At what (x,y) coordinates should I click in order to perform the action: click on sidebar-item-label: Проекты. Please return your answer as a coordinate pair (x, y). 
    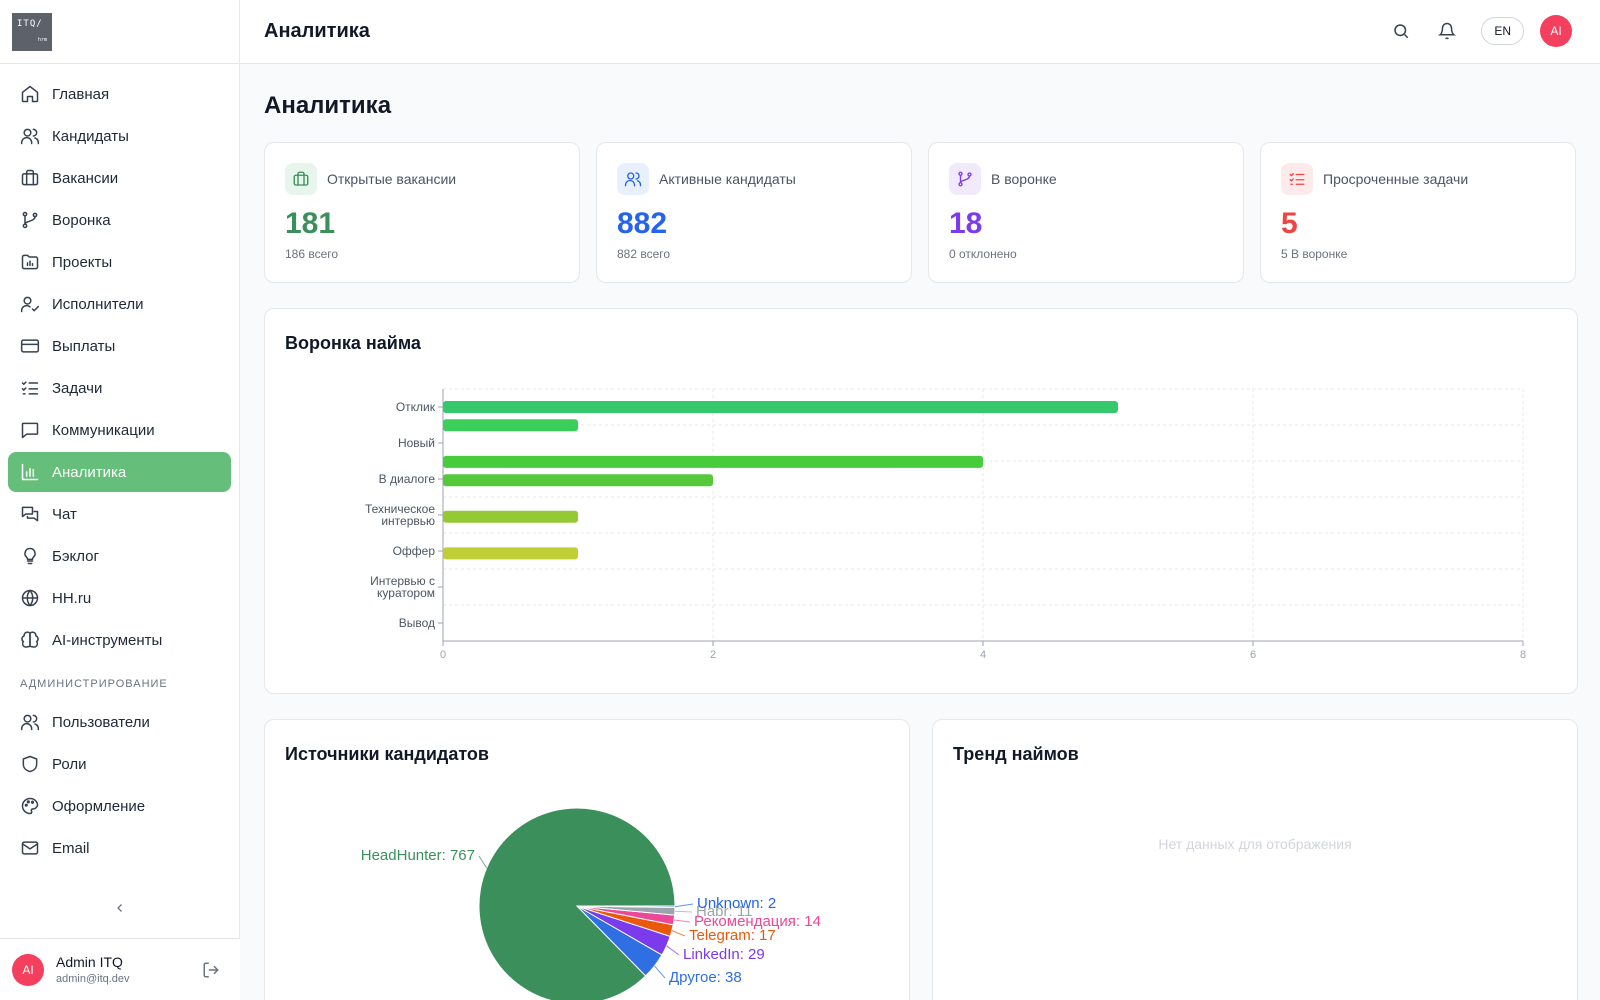
    Looking at the image, I should click on (82, 262).